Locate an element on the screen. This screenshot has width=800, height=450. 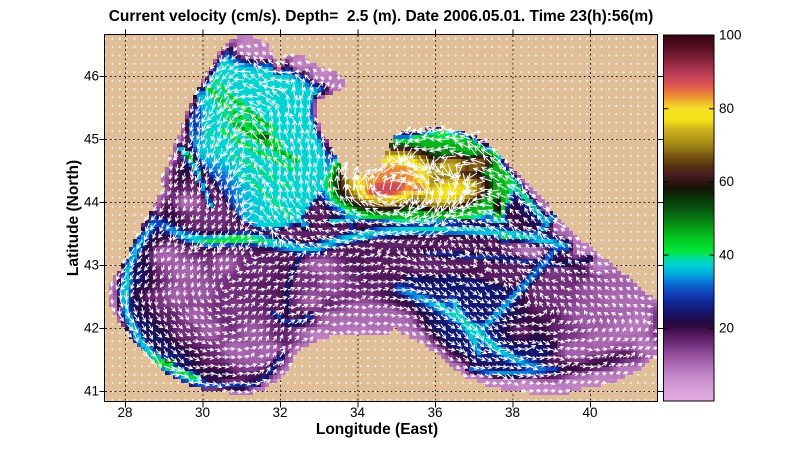
svg-text: 32 is located at coordinates (279, 412).